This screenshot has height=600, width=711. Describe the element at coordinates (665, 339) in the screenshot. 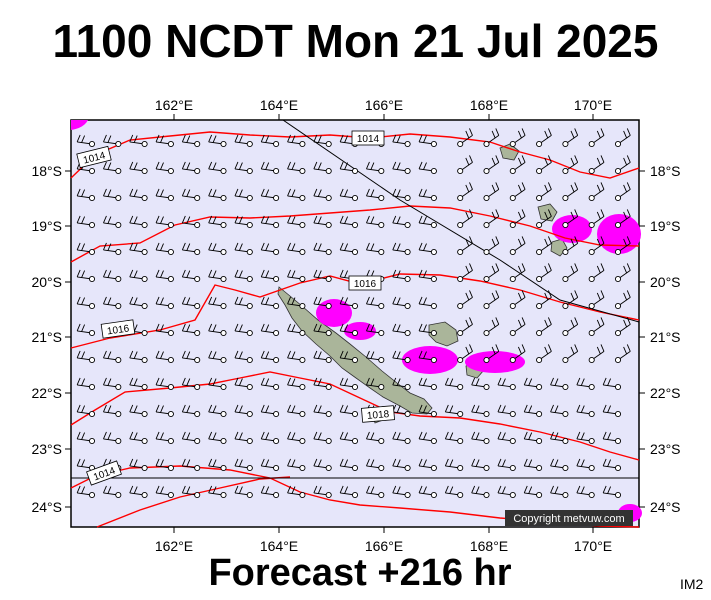

I see `latitude-labels-right: 18°S 19°S 20°S 21°S 22°S 23°S 24°S` at that location.